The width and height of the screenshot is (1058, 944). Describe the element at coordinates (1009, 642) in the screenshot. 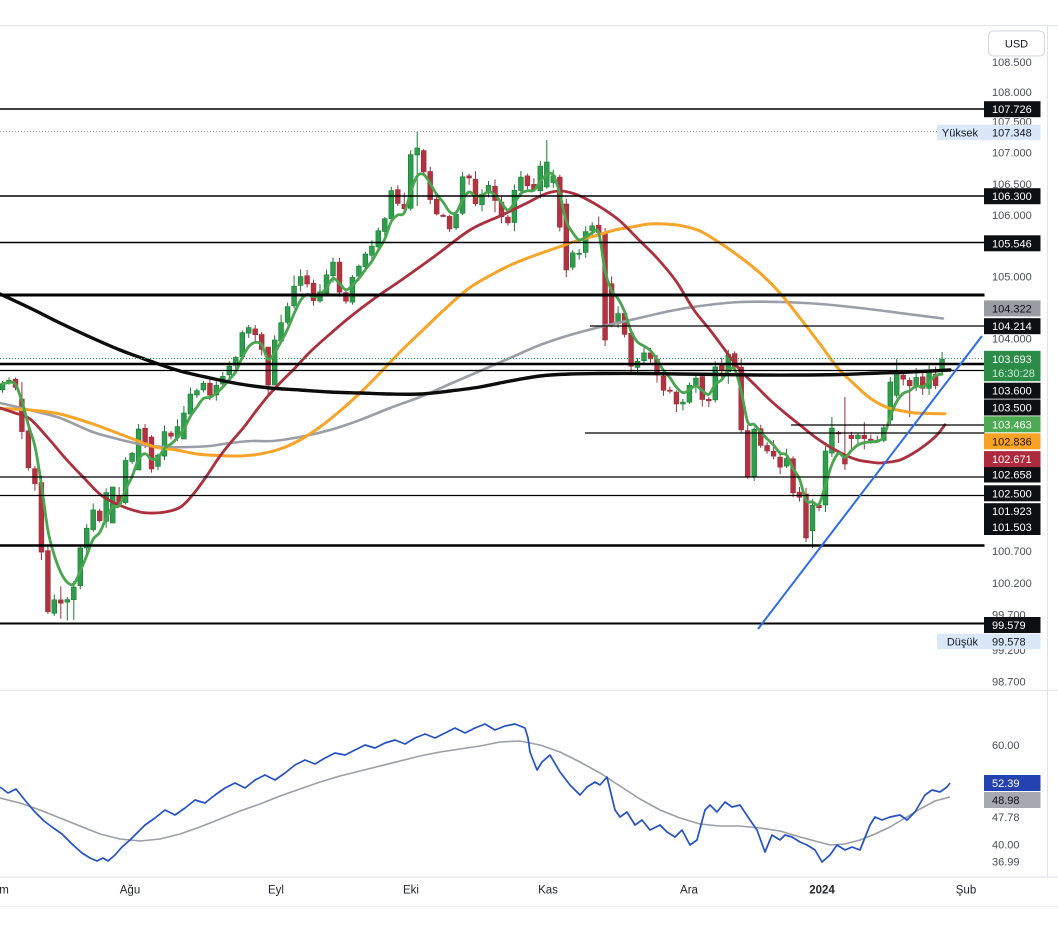

I see `svg-text: 99.578` at that location.